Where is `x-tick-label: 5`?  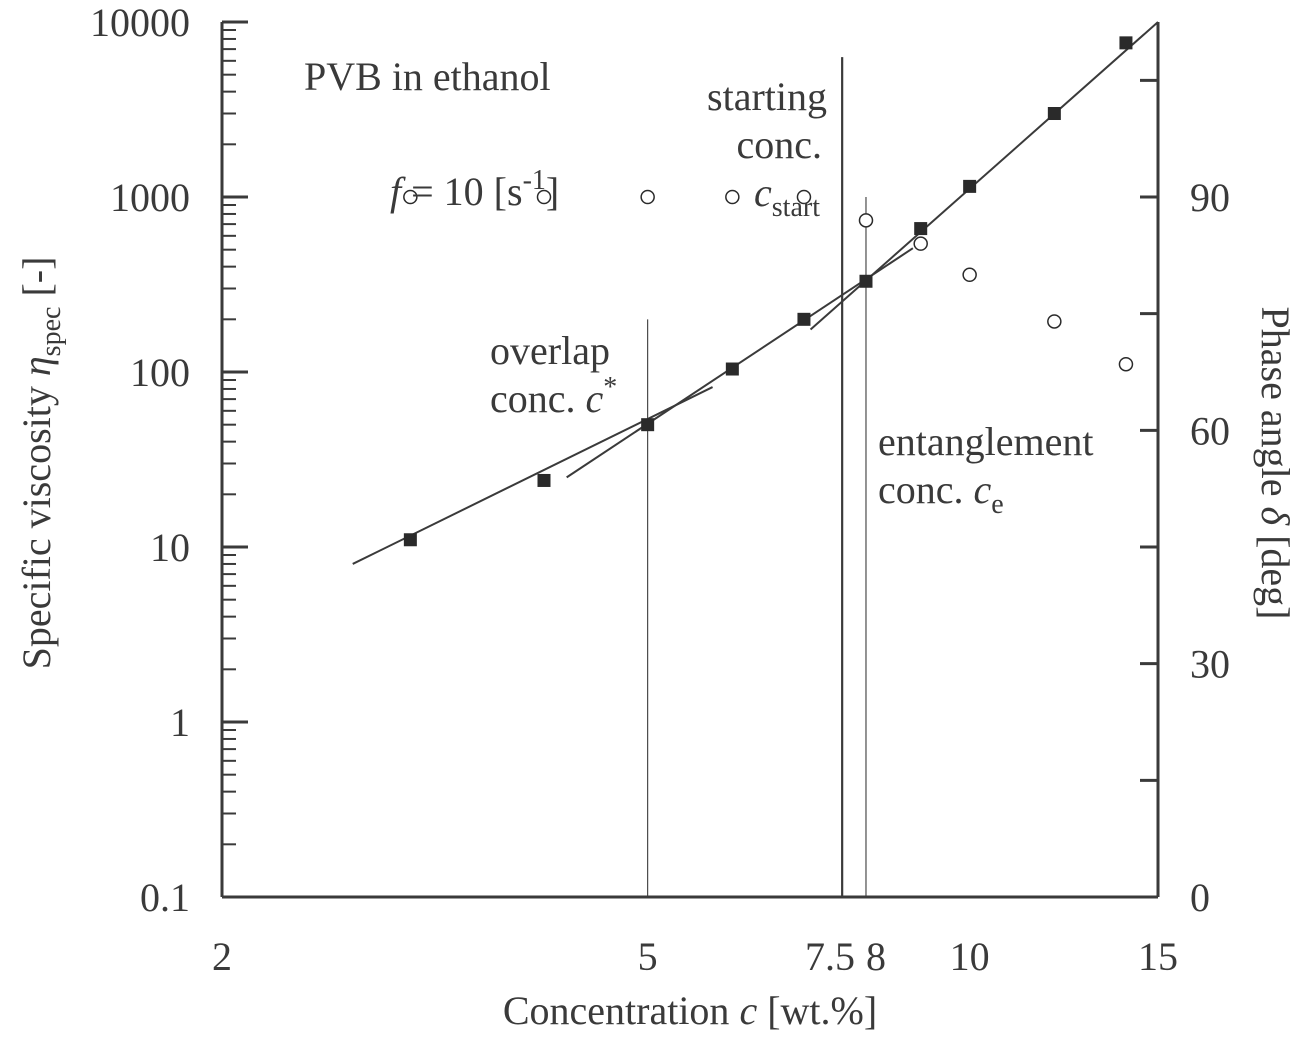 x-tick-label: 5 is located at coordinates (648, 956).